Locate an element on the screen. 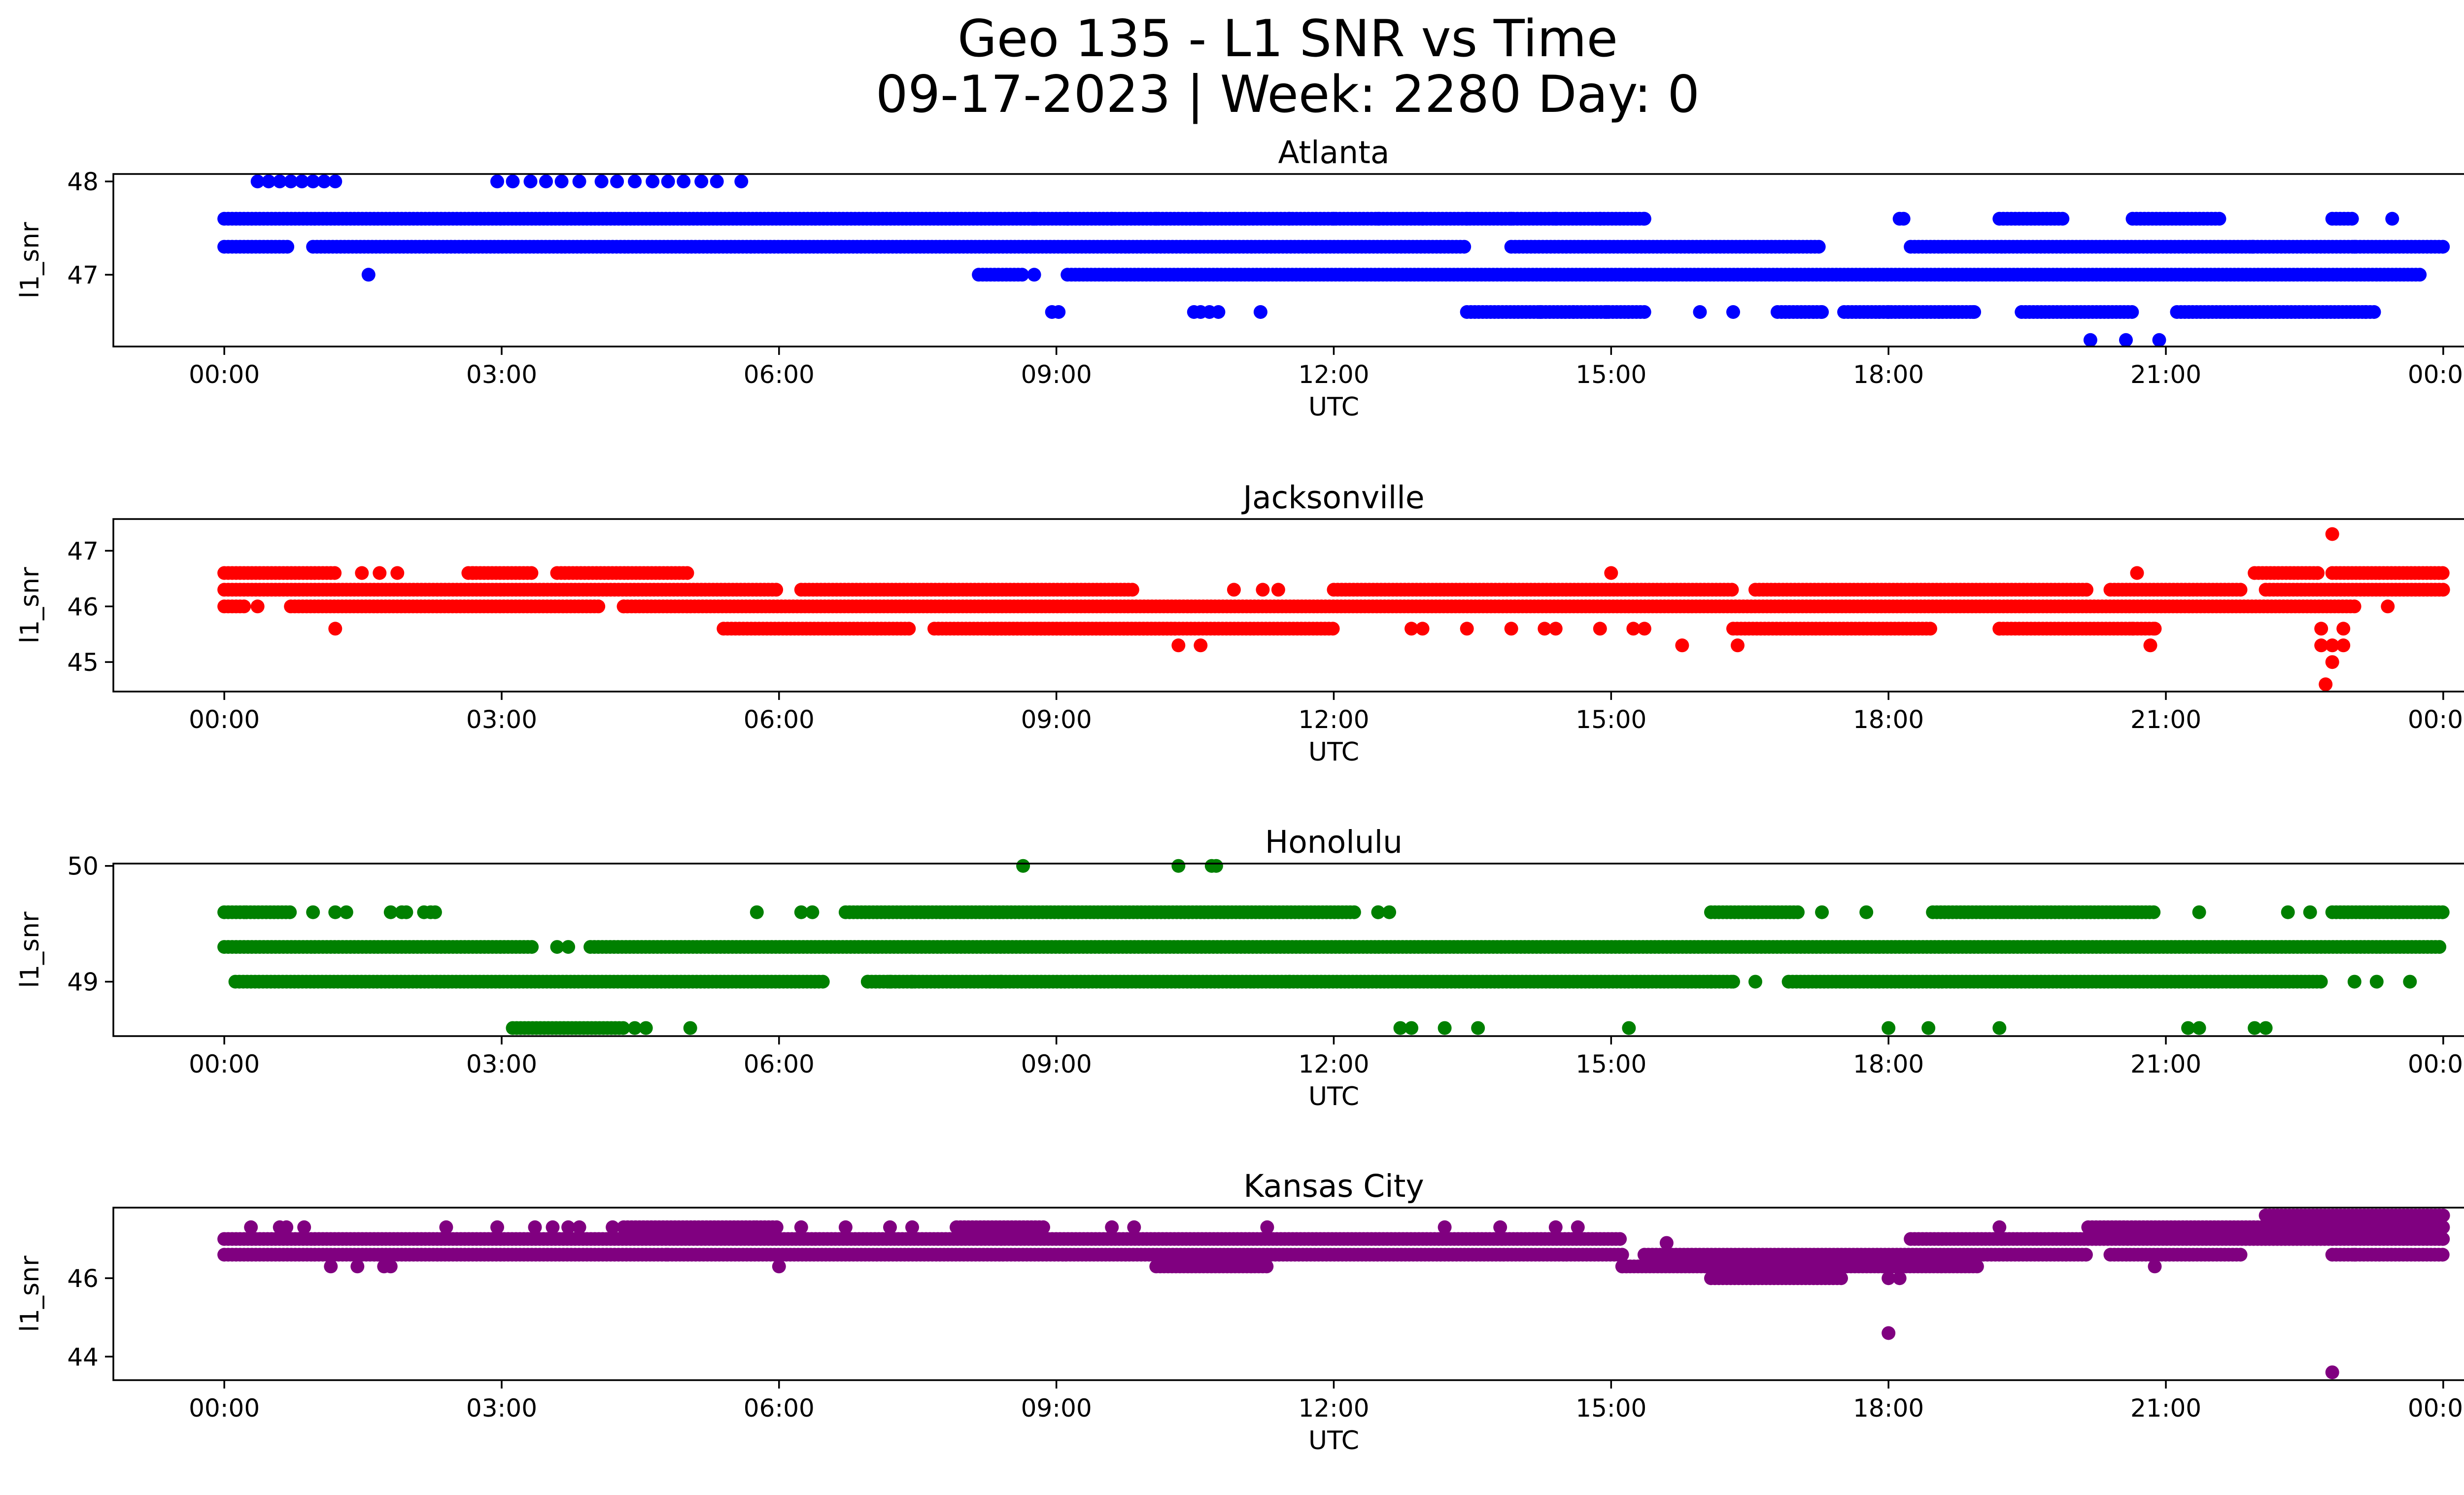 The image size is (2464, 1495). y-axis-label-honolulu: l1_snr is located at coordinates (30, 949).